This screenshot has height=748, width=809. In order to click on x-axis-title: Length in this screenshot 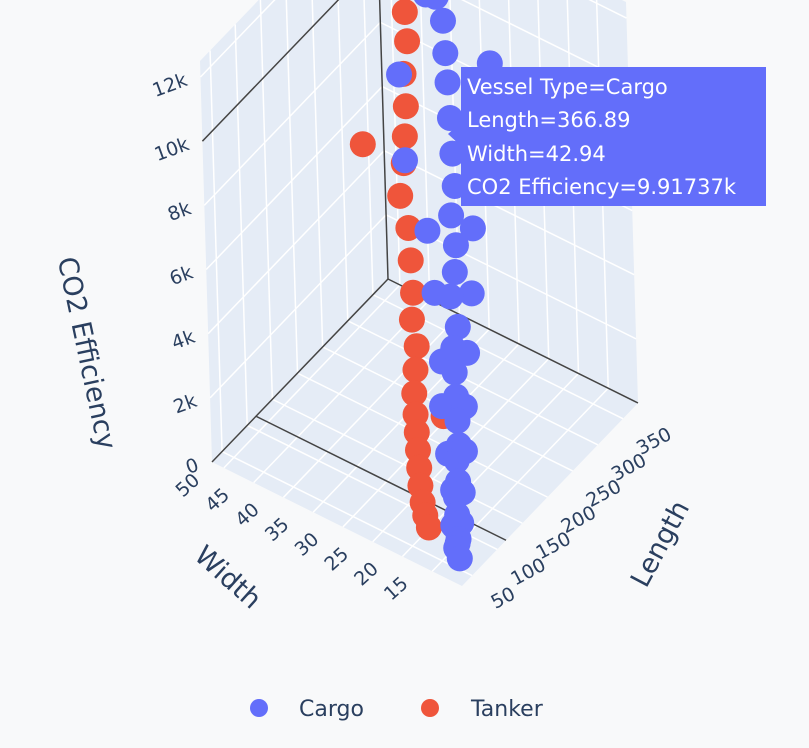, I will do `click(660, 544)`.